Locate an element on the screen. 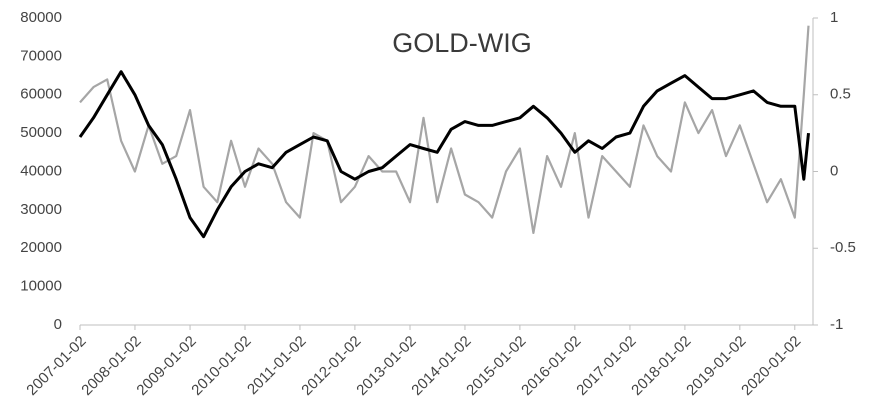  y-tick-label: 50000 is located at coordinates (41, 132).